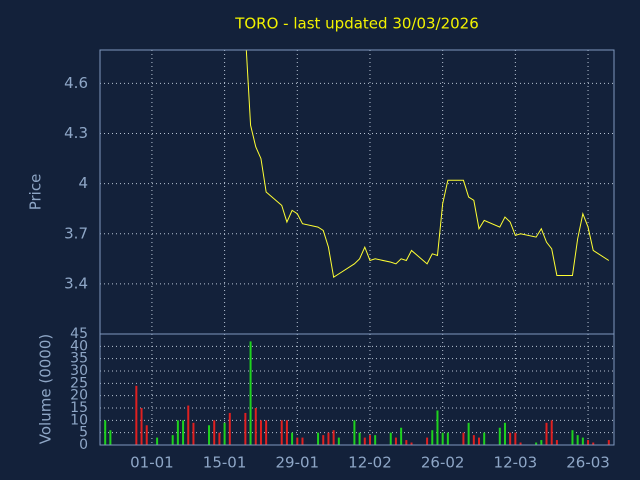 The image size is (640, 480). I want to click on y-tick-label: 20, so click(79, 396).